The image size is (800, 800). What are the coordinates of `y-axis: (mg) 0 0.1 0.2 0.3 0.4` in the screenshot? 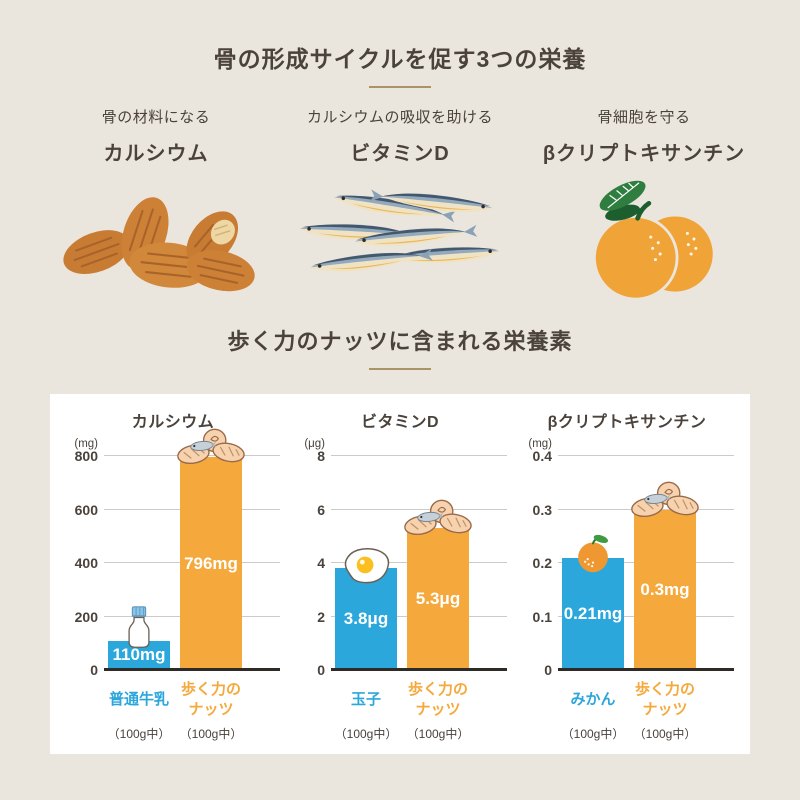 It's located at (538, 557).